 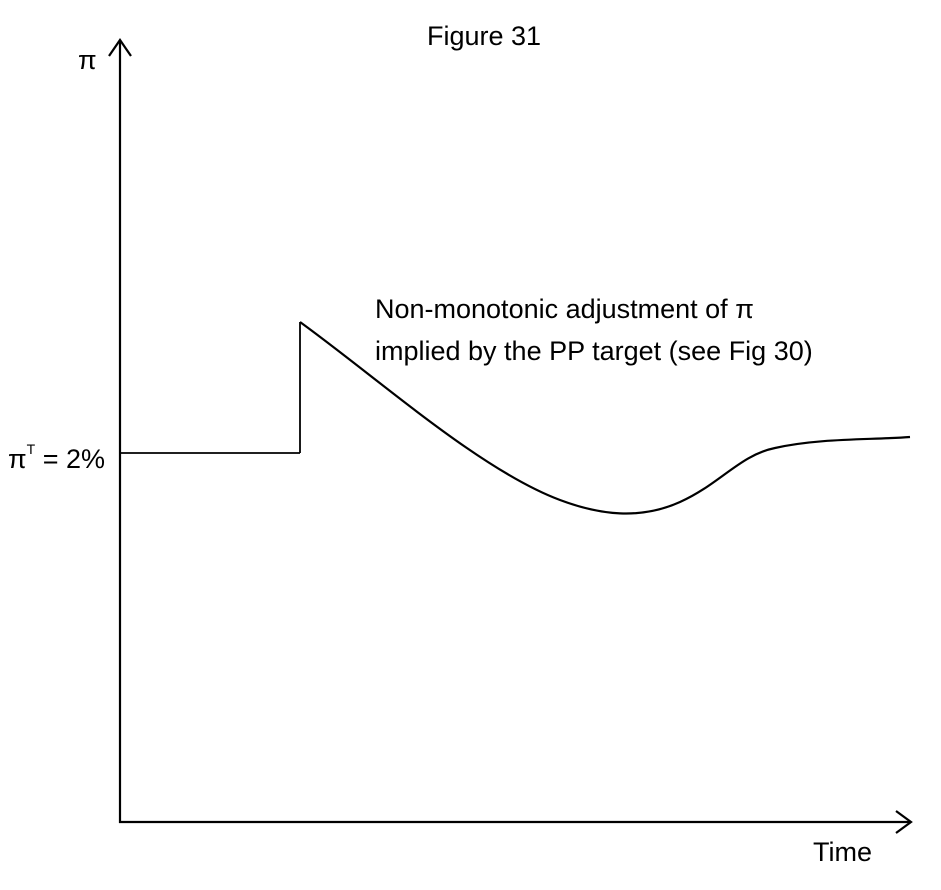 What do you see at coordinates (605, 418) in the screenshot?
I see `inflation-adjustment-curve` at bounding box center [605, 418].